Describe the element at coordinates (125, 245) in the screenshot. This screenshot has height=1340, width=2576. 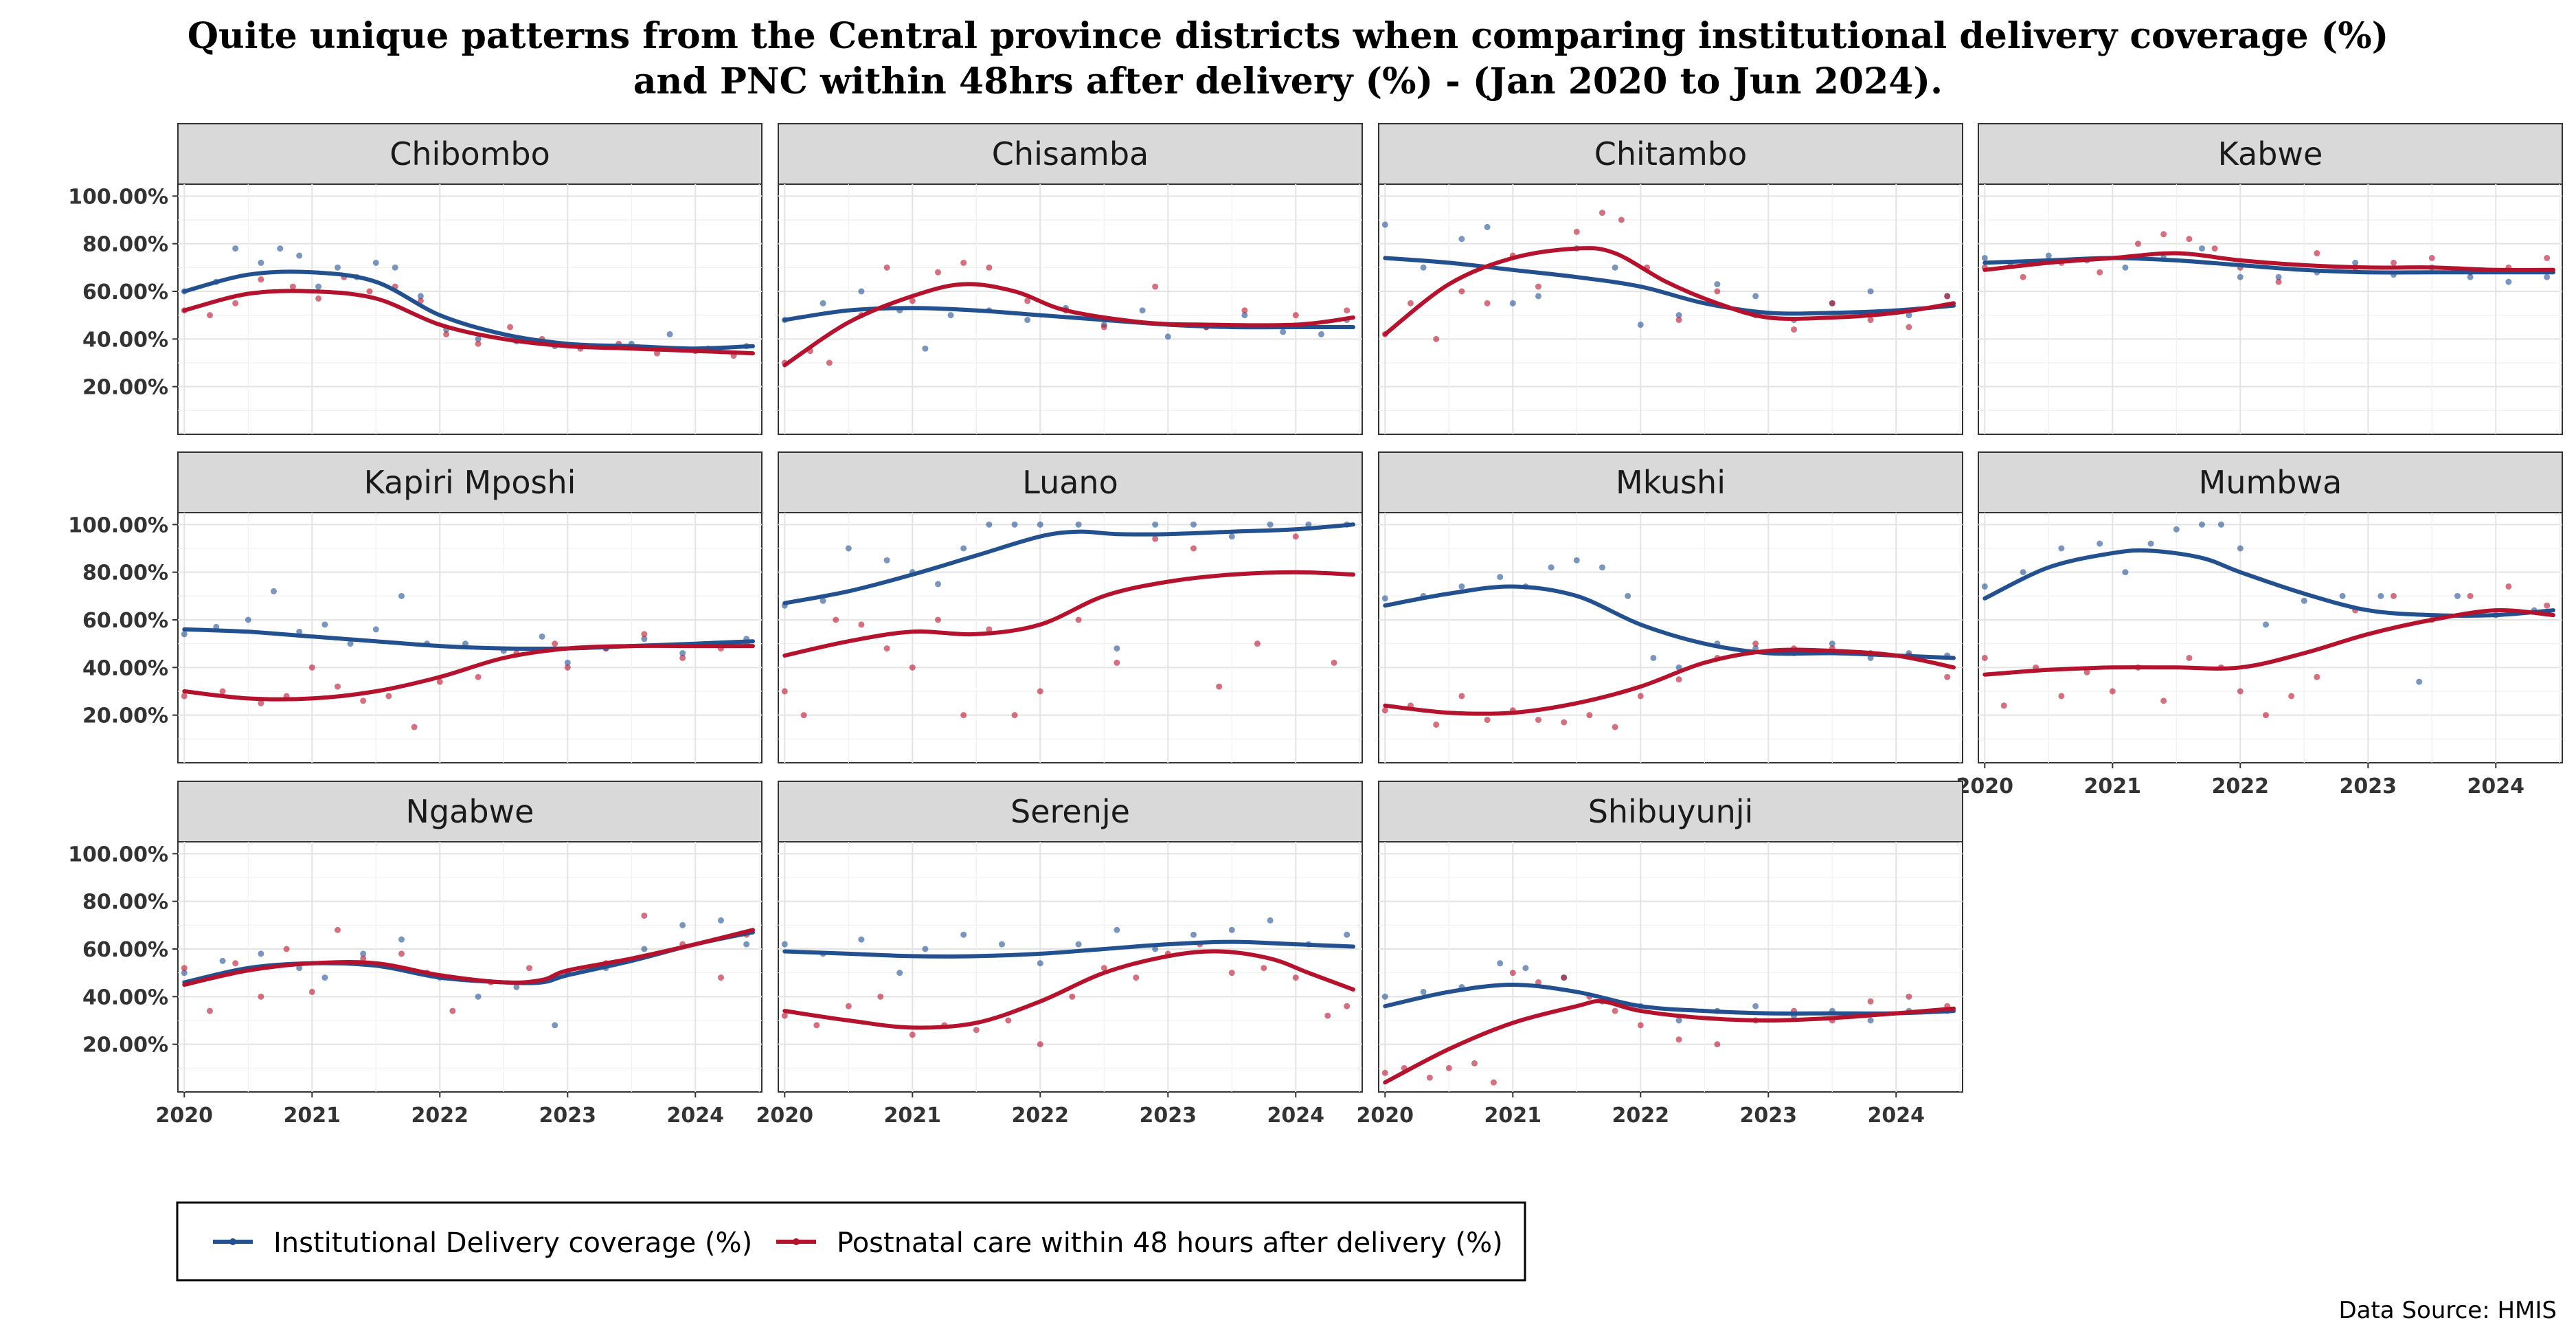
I see `y-tick-label: 80.00%` at that location.